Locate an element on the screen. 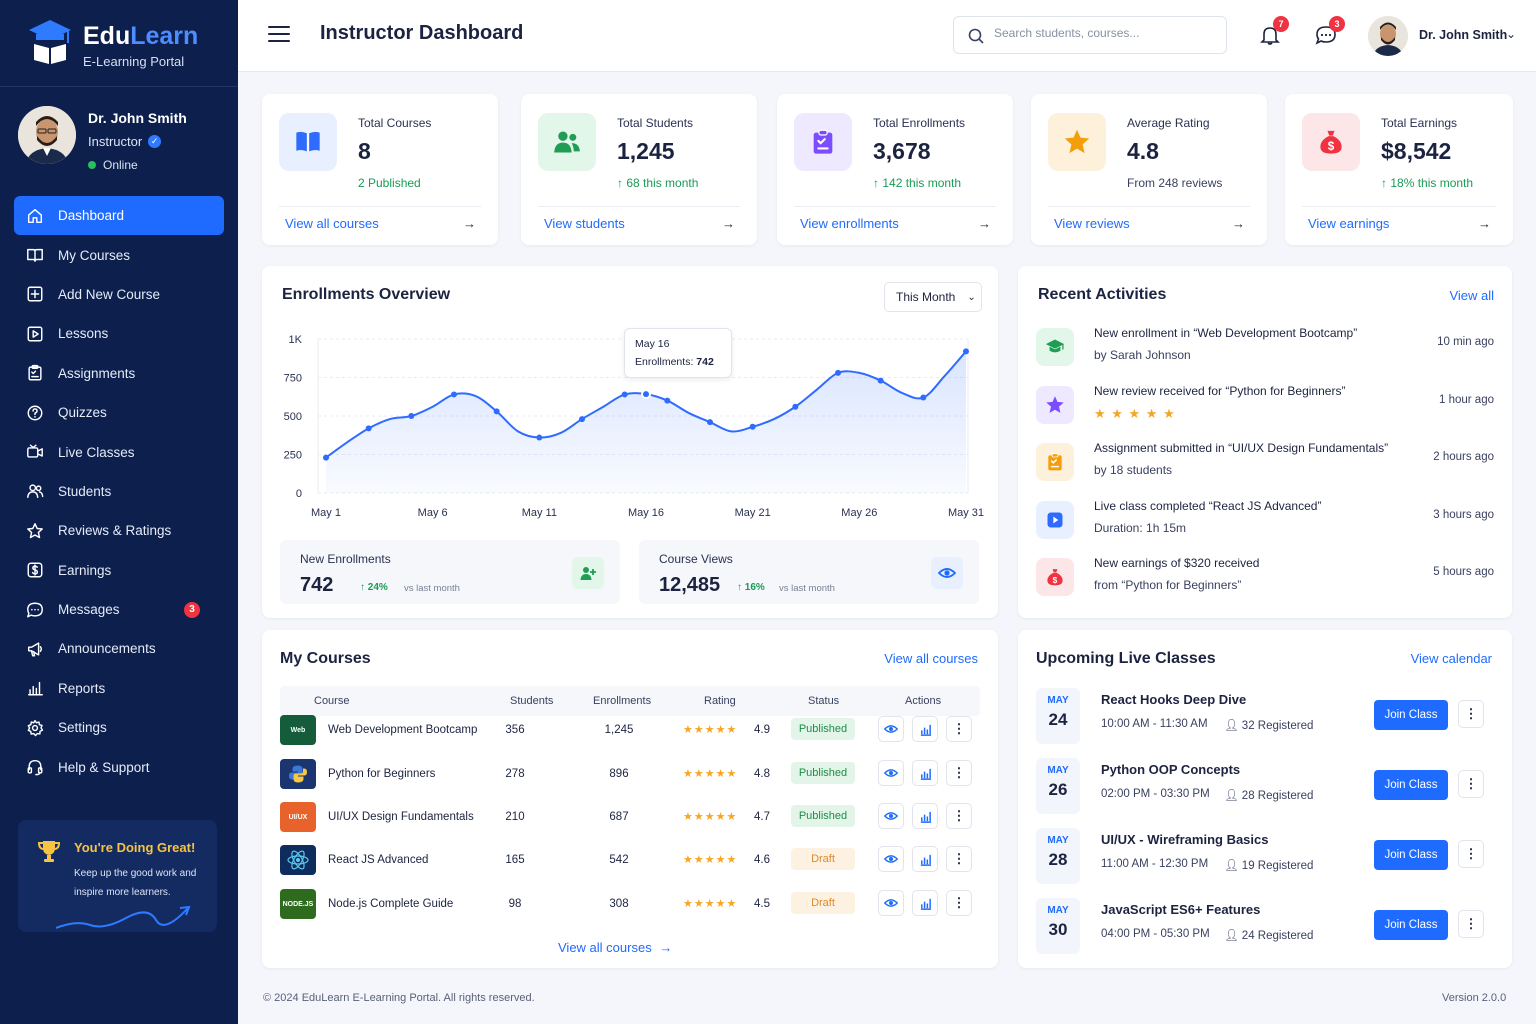 The height and width of the screenshot is (1024, 1536). search-box is located at coordinates (1090, 35).